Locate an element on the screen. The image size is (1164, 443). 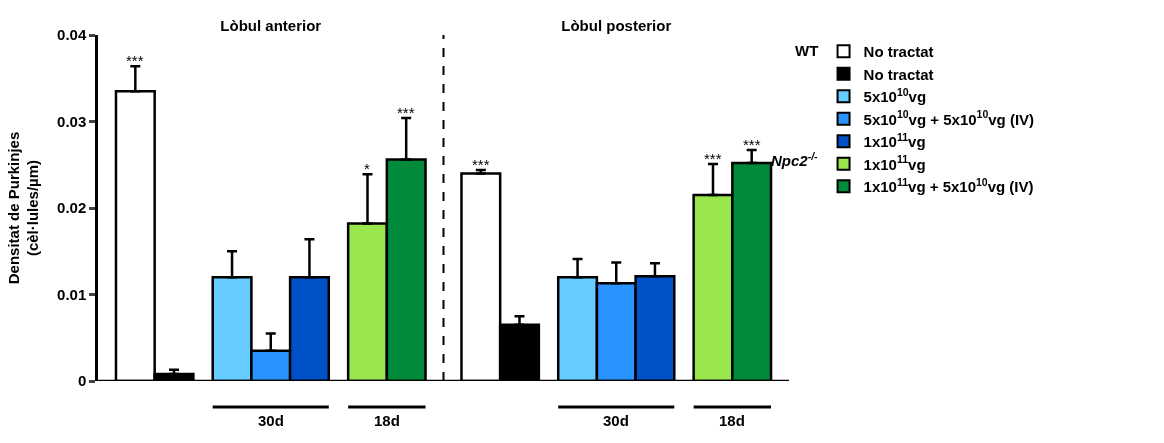
legend-label: 1x10$^{11}$vg + 5x10$^{10}$vg (IV) is located at coordinates (948, 185).